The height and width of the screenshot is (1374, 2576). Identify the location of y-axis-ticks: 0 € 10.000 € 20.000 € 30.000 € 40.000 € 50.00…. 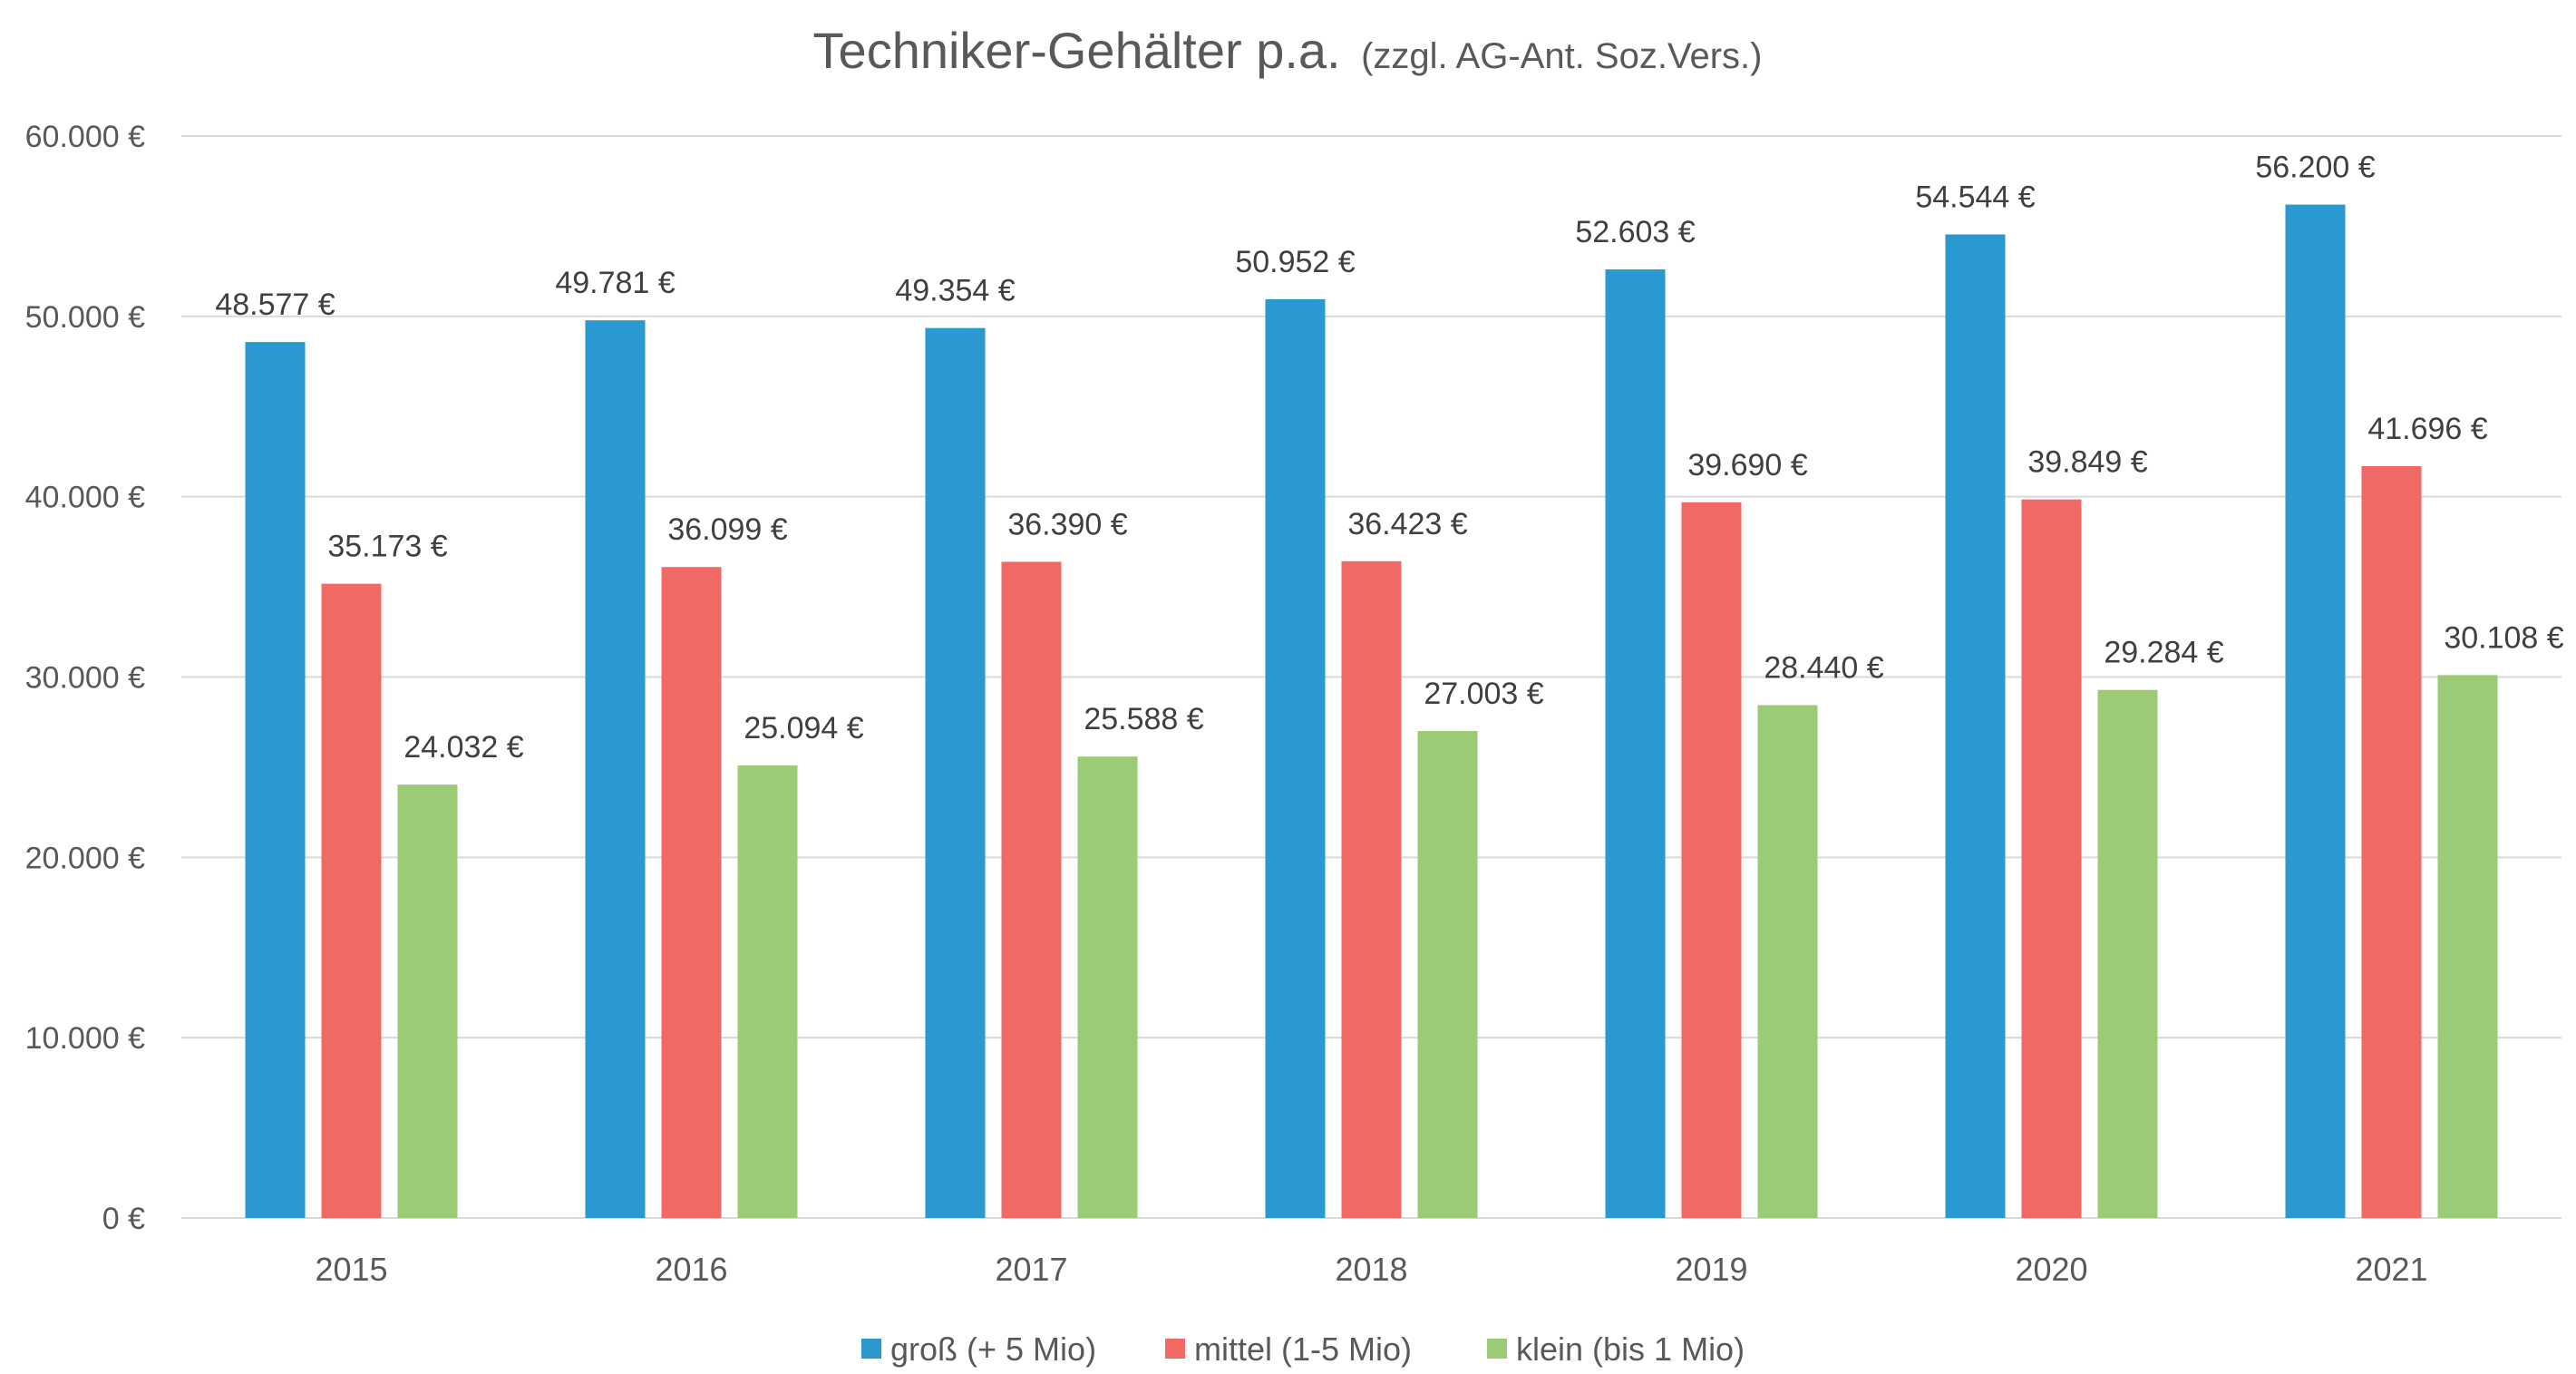
(85, 678).